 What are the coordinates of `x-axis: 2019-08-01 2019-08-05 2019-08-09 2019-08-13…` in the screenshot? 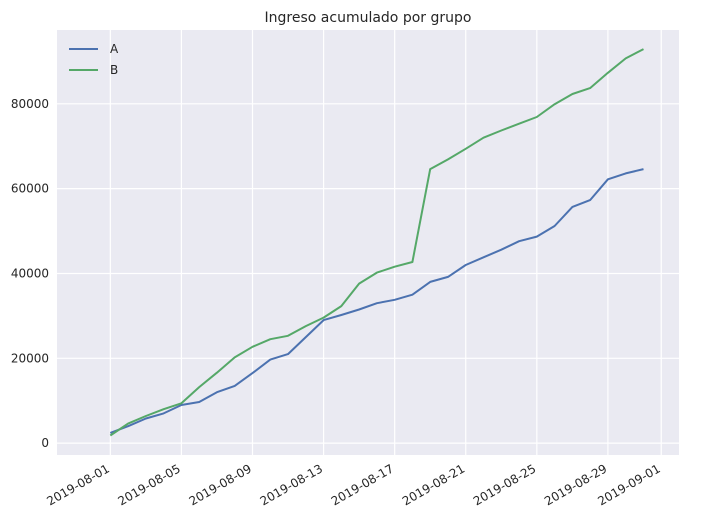 It's located at (353, 484).